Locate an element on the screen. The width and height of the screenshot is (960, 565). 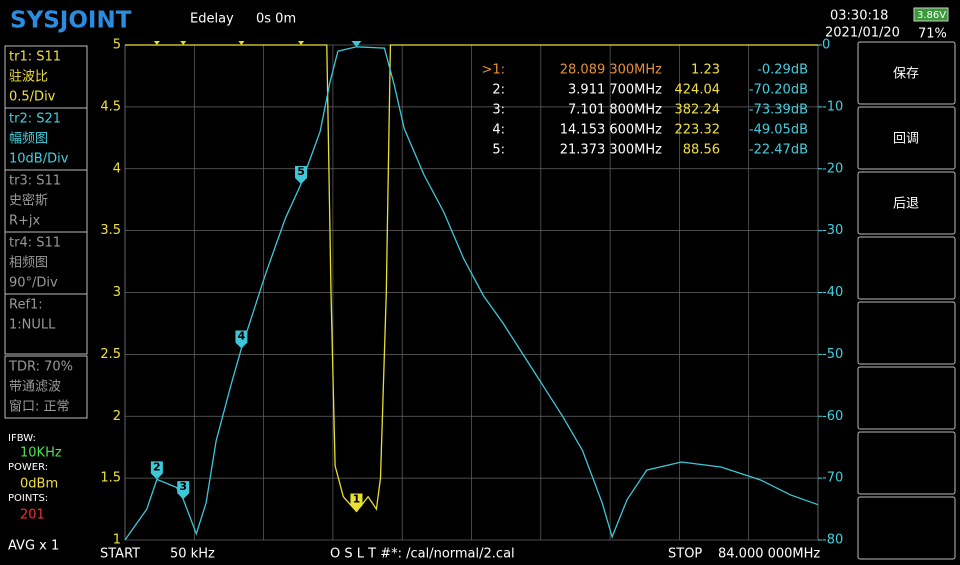
marker-s21-value: -49.05dB is located at coordinates (778, 130).